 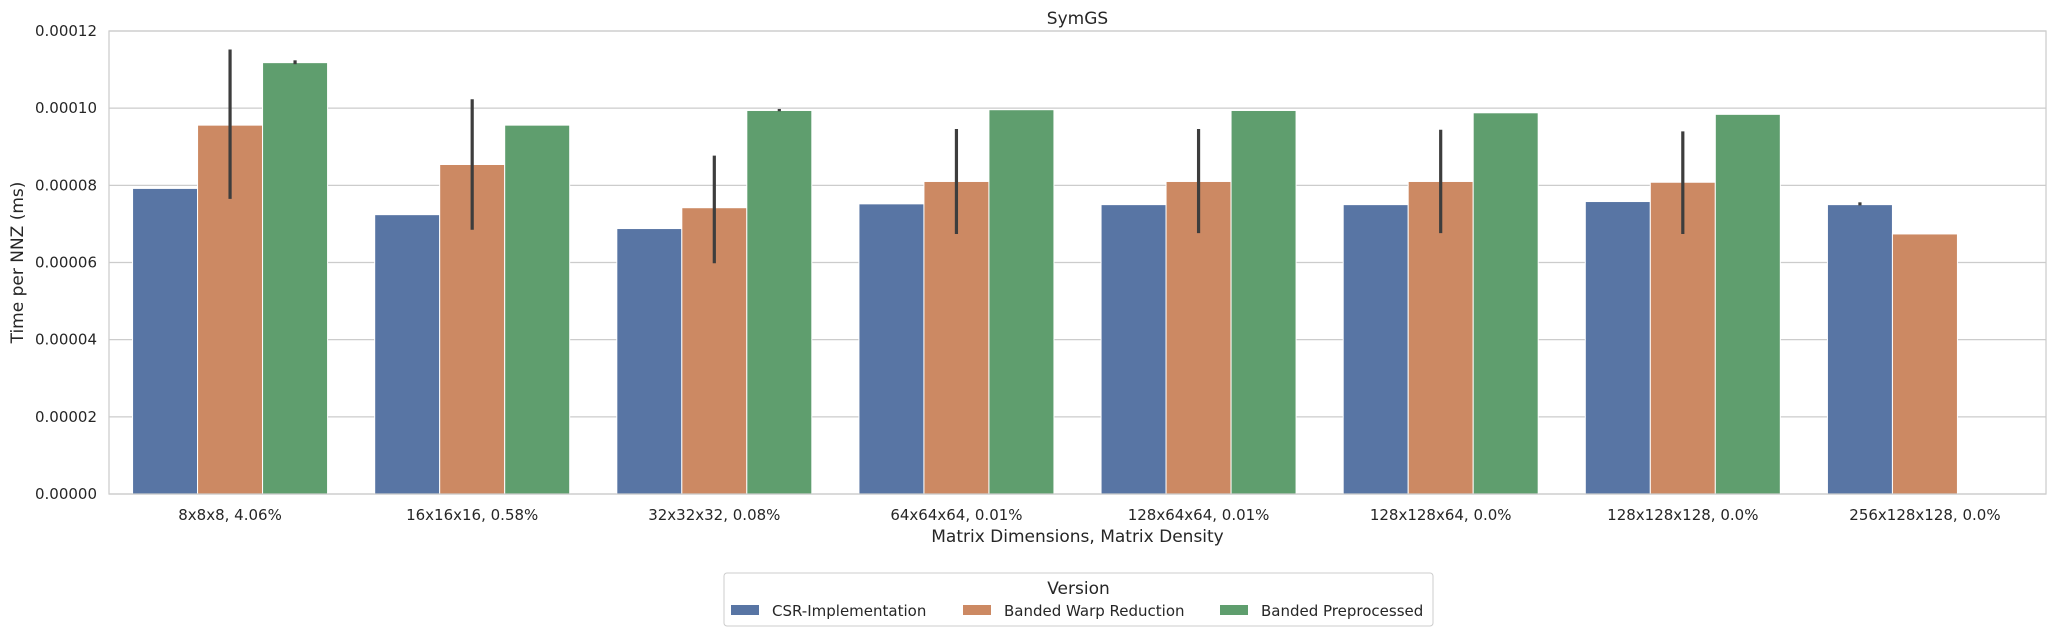 What do you see at coordinates (1199, 515) in the screenshot?
I see `x-tick-label: 128x64x64, 0.01%` at bounding box center [1199, 515].